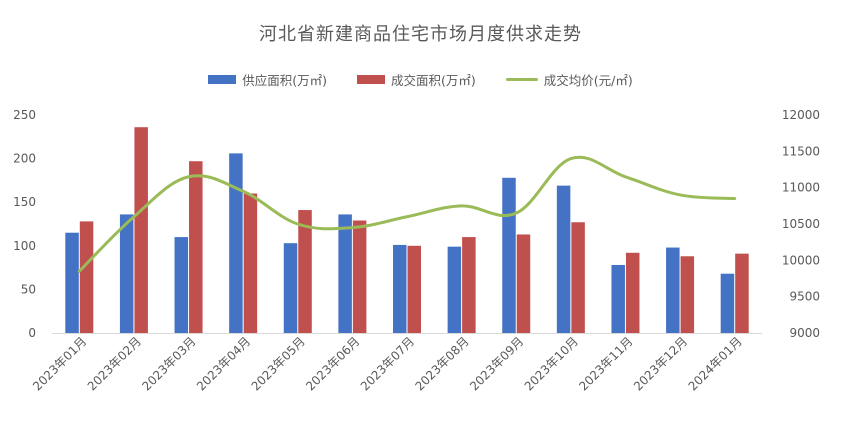  Describe the element at coordinates (24, 246) in the screenshot. I see `y-left-tick-label: 100` at that location.